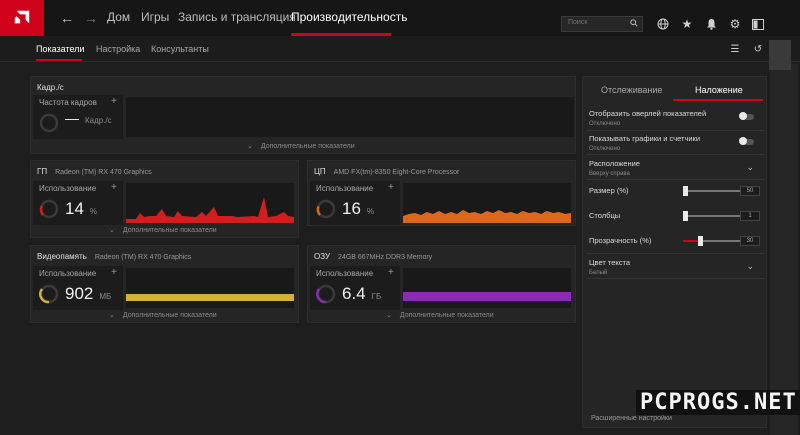  What do you see at coordinates (210, 203) in the screenshot?
I see `gpu-graph` at bounding box center [210, 203].